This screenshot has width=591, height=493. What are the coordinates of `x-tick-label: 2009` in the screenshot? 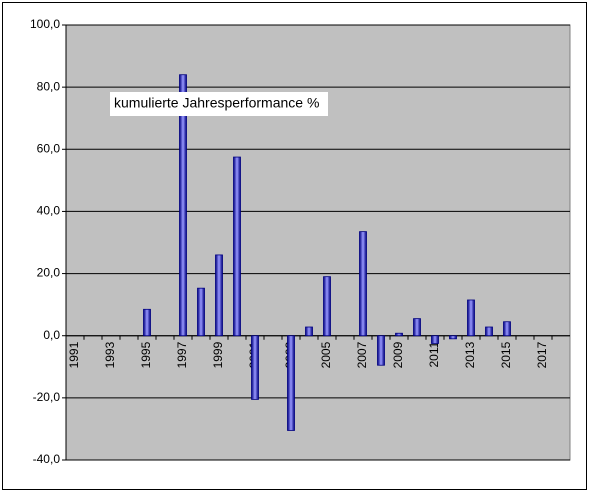 It's located at (398, 354).